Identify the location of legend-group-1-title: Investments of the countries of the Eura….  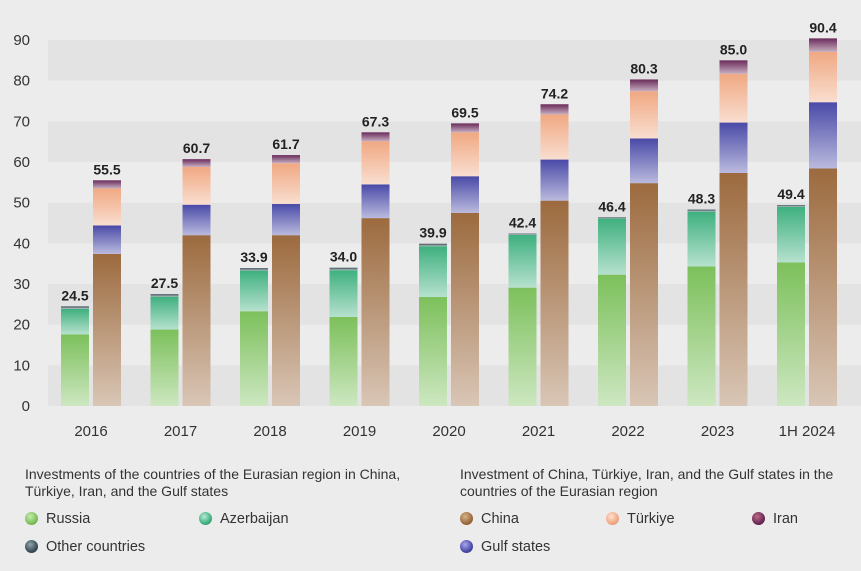
(213, 482).